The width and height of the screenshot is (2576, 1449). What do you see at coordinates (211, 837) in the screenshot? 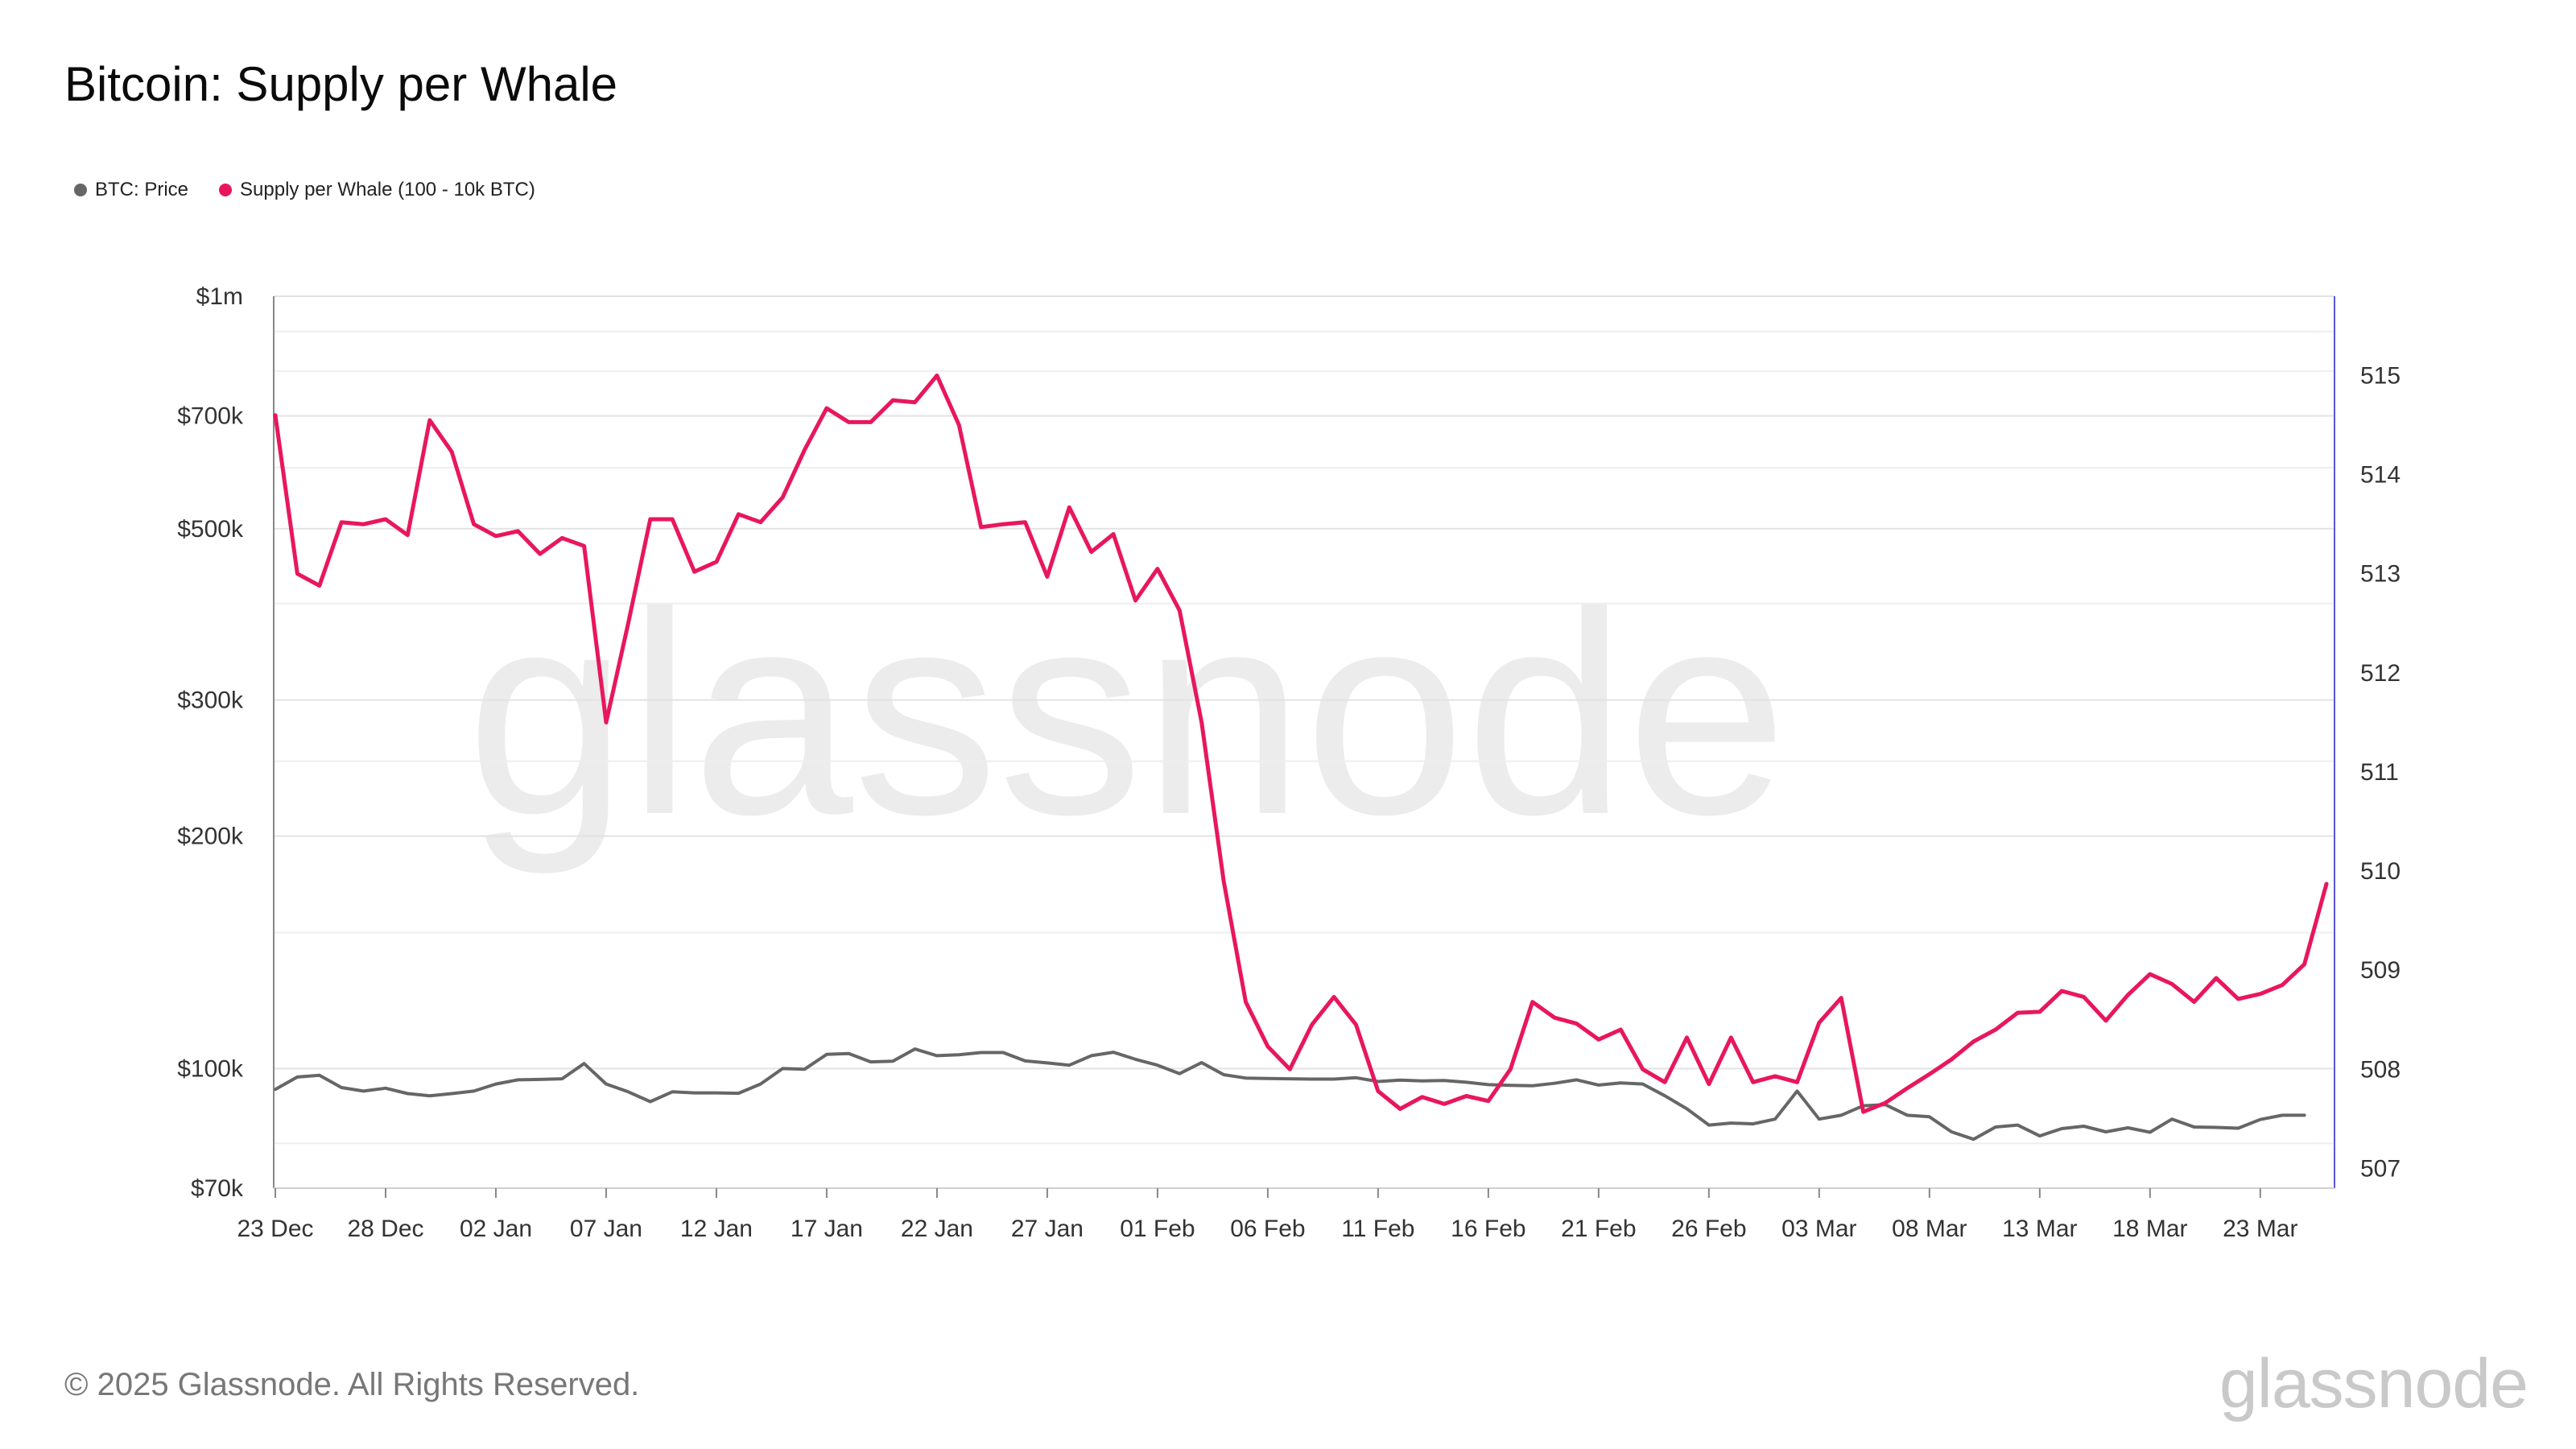
I see `left-tick-label: $200k` at bounding box center [211, 837].